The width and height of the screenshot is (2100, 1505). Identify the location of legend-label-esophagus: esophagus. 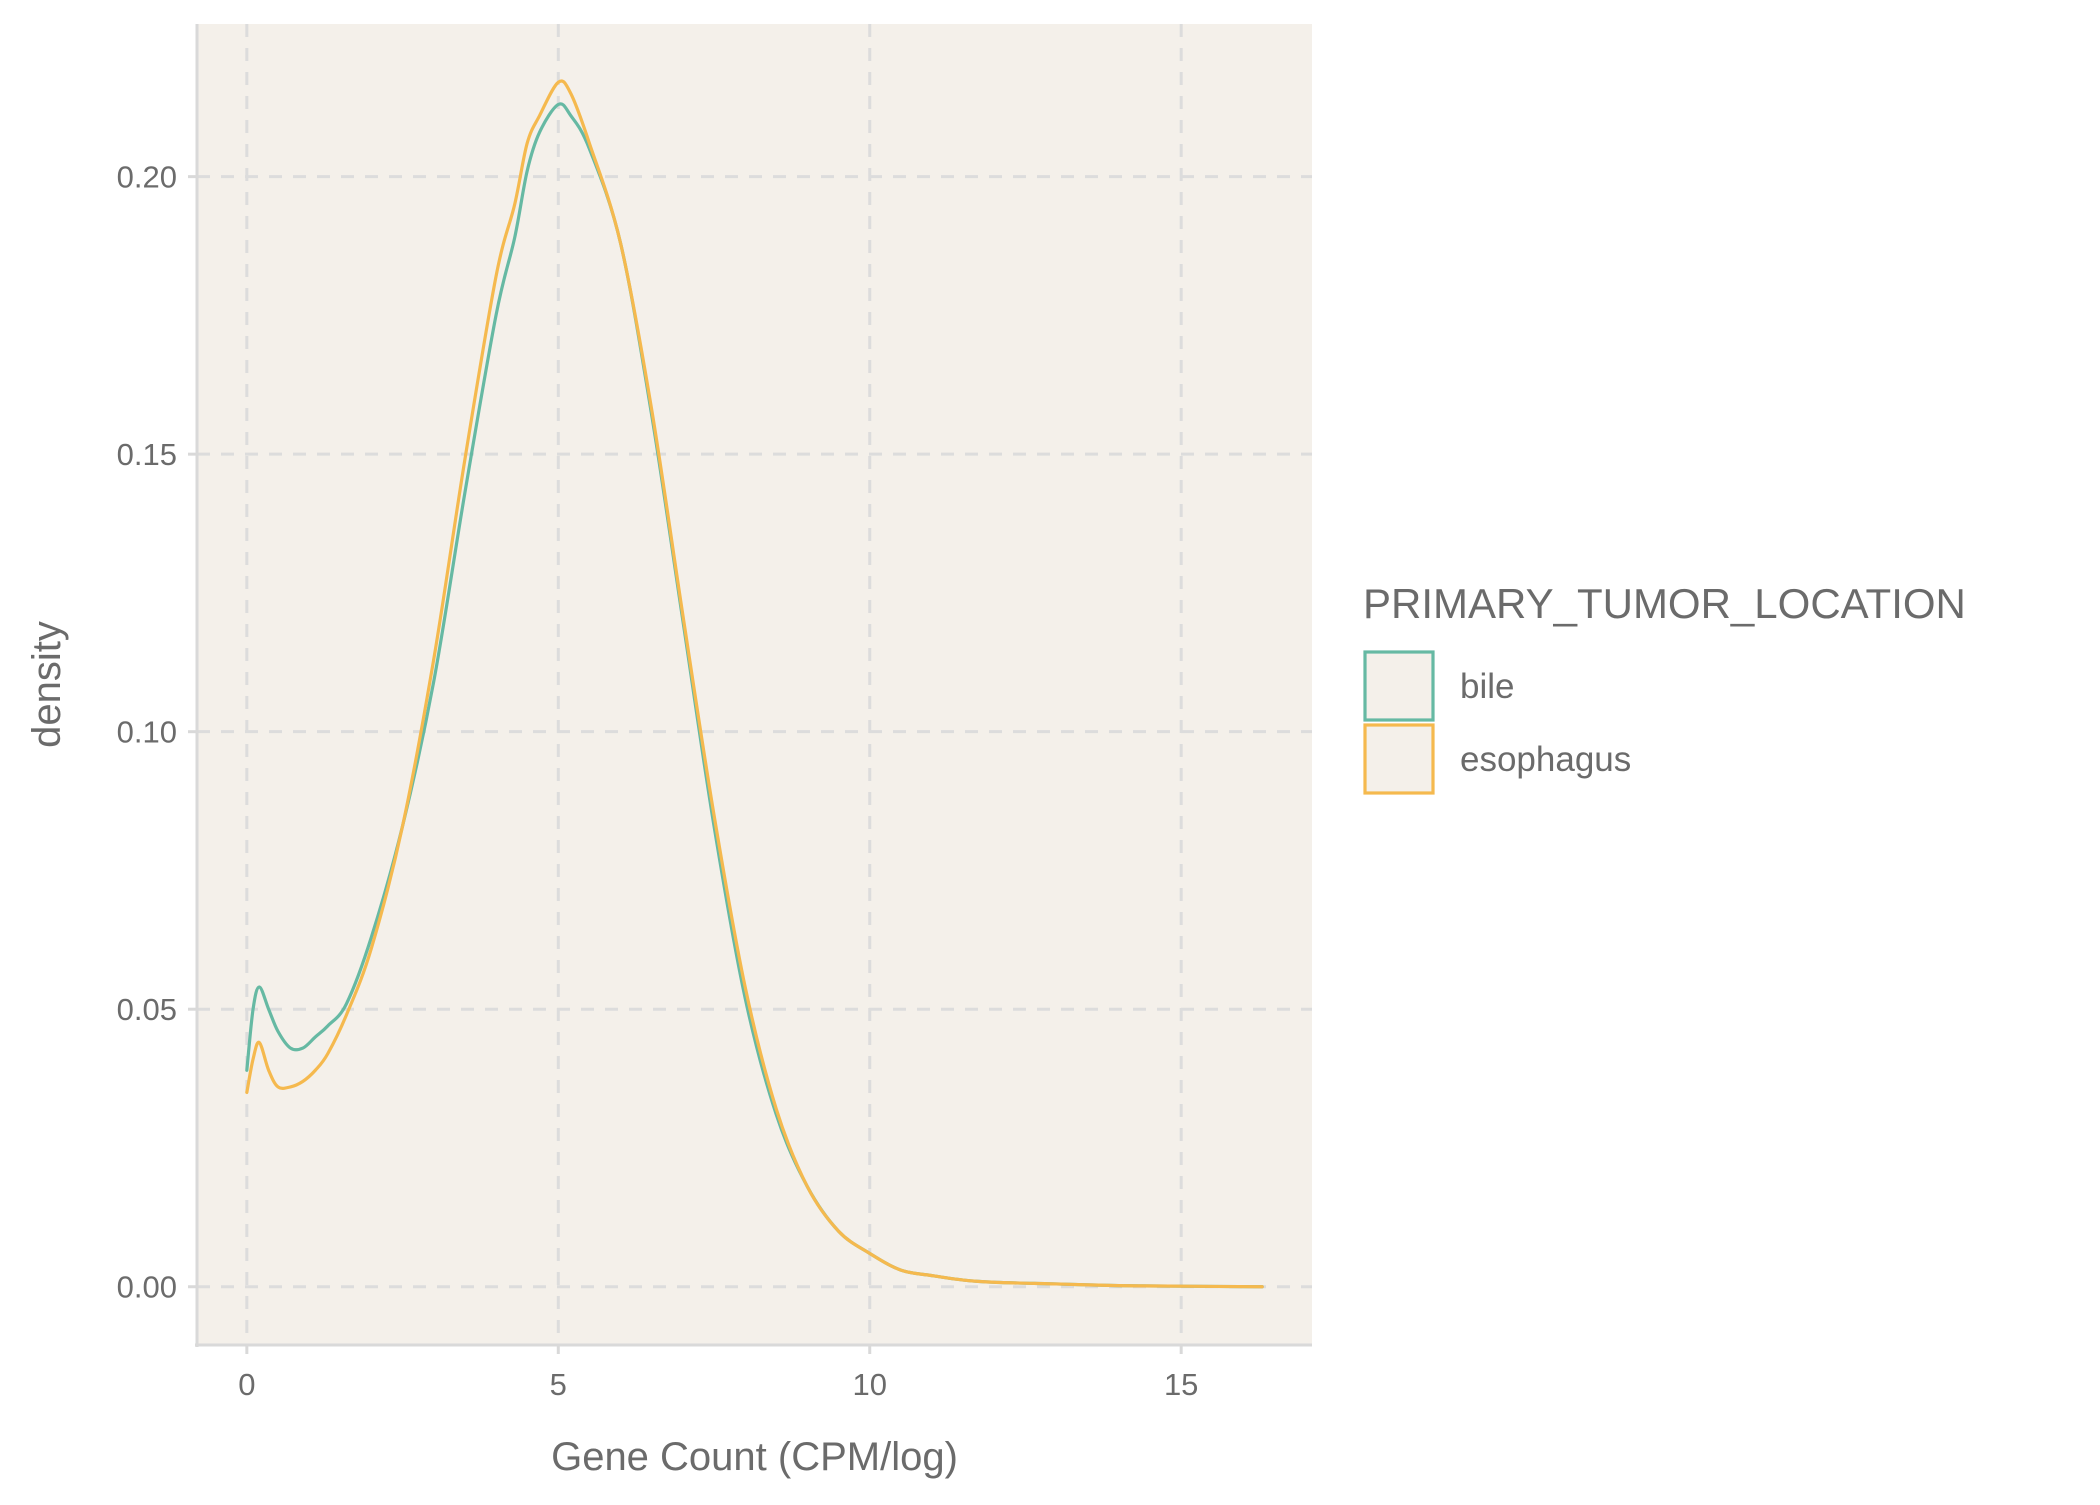
(1545, 759).